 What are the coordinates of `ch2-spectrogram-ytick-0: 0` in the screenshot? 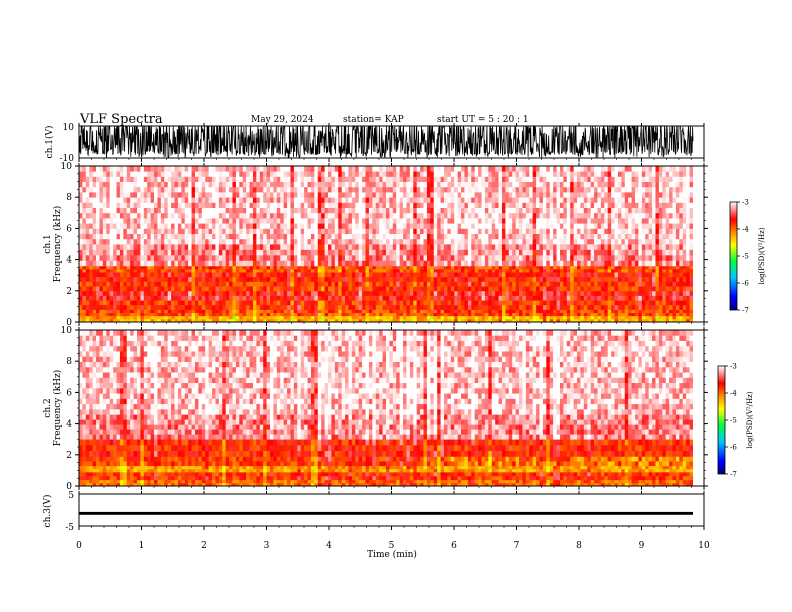 It's located at (69, 487).